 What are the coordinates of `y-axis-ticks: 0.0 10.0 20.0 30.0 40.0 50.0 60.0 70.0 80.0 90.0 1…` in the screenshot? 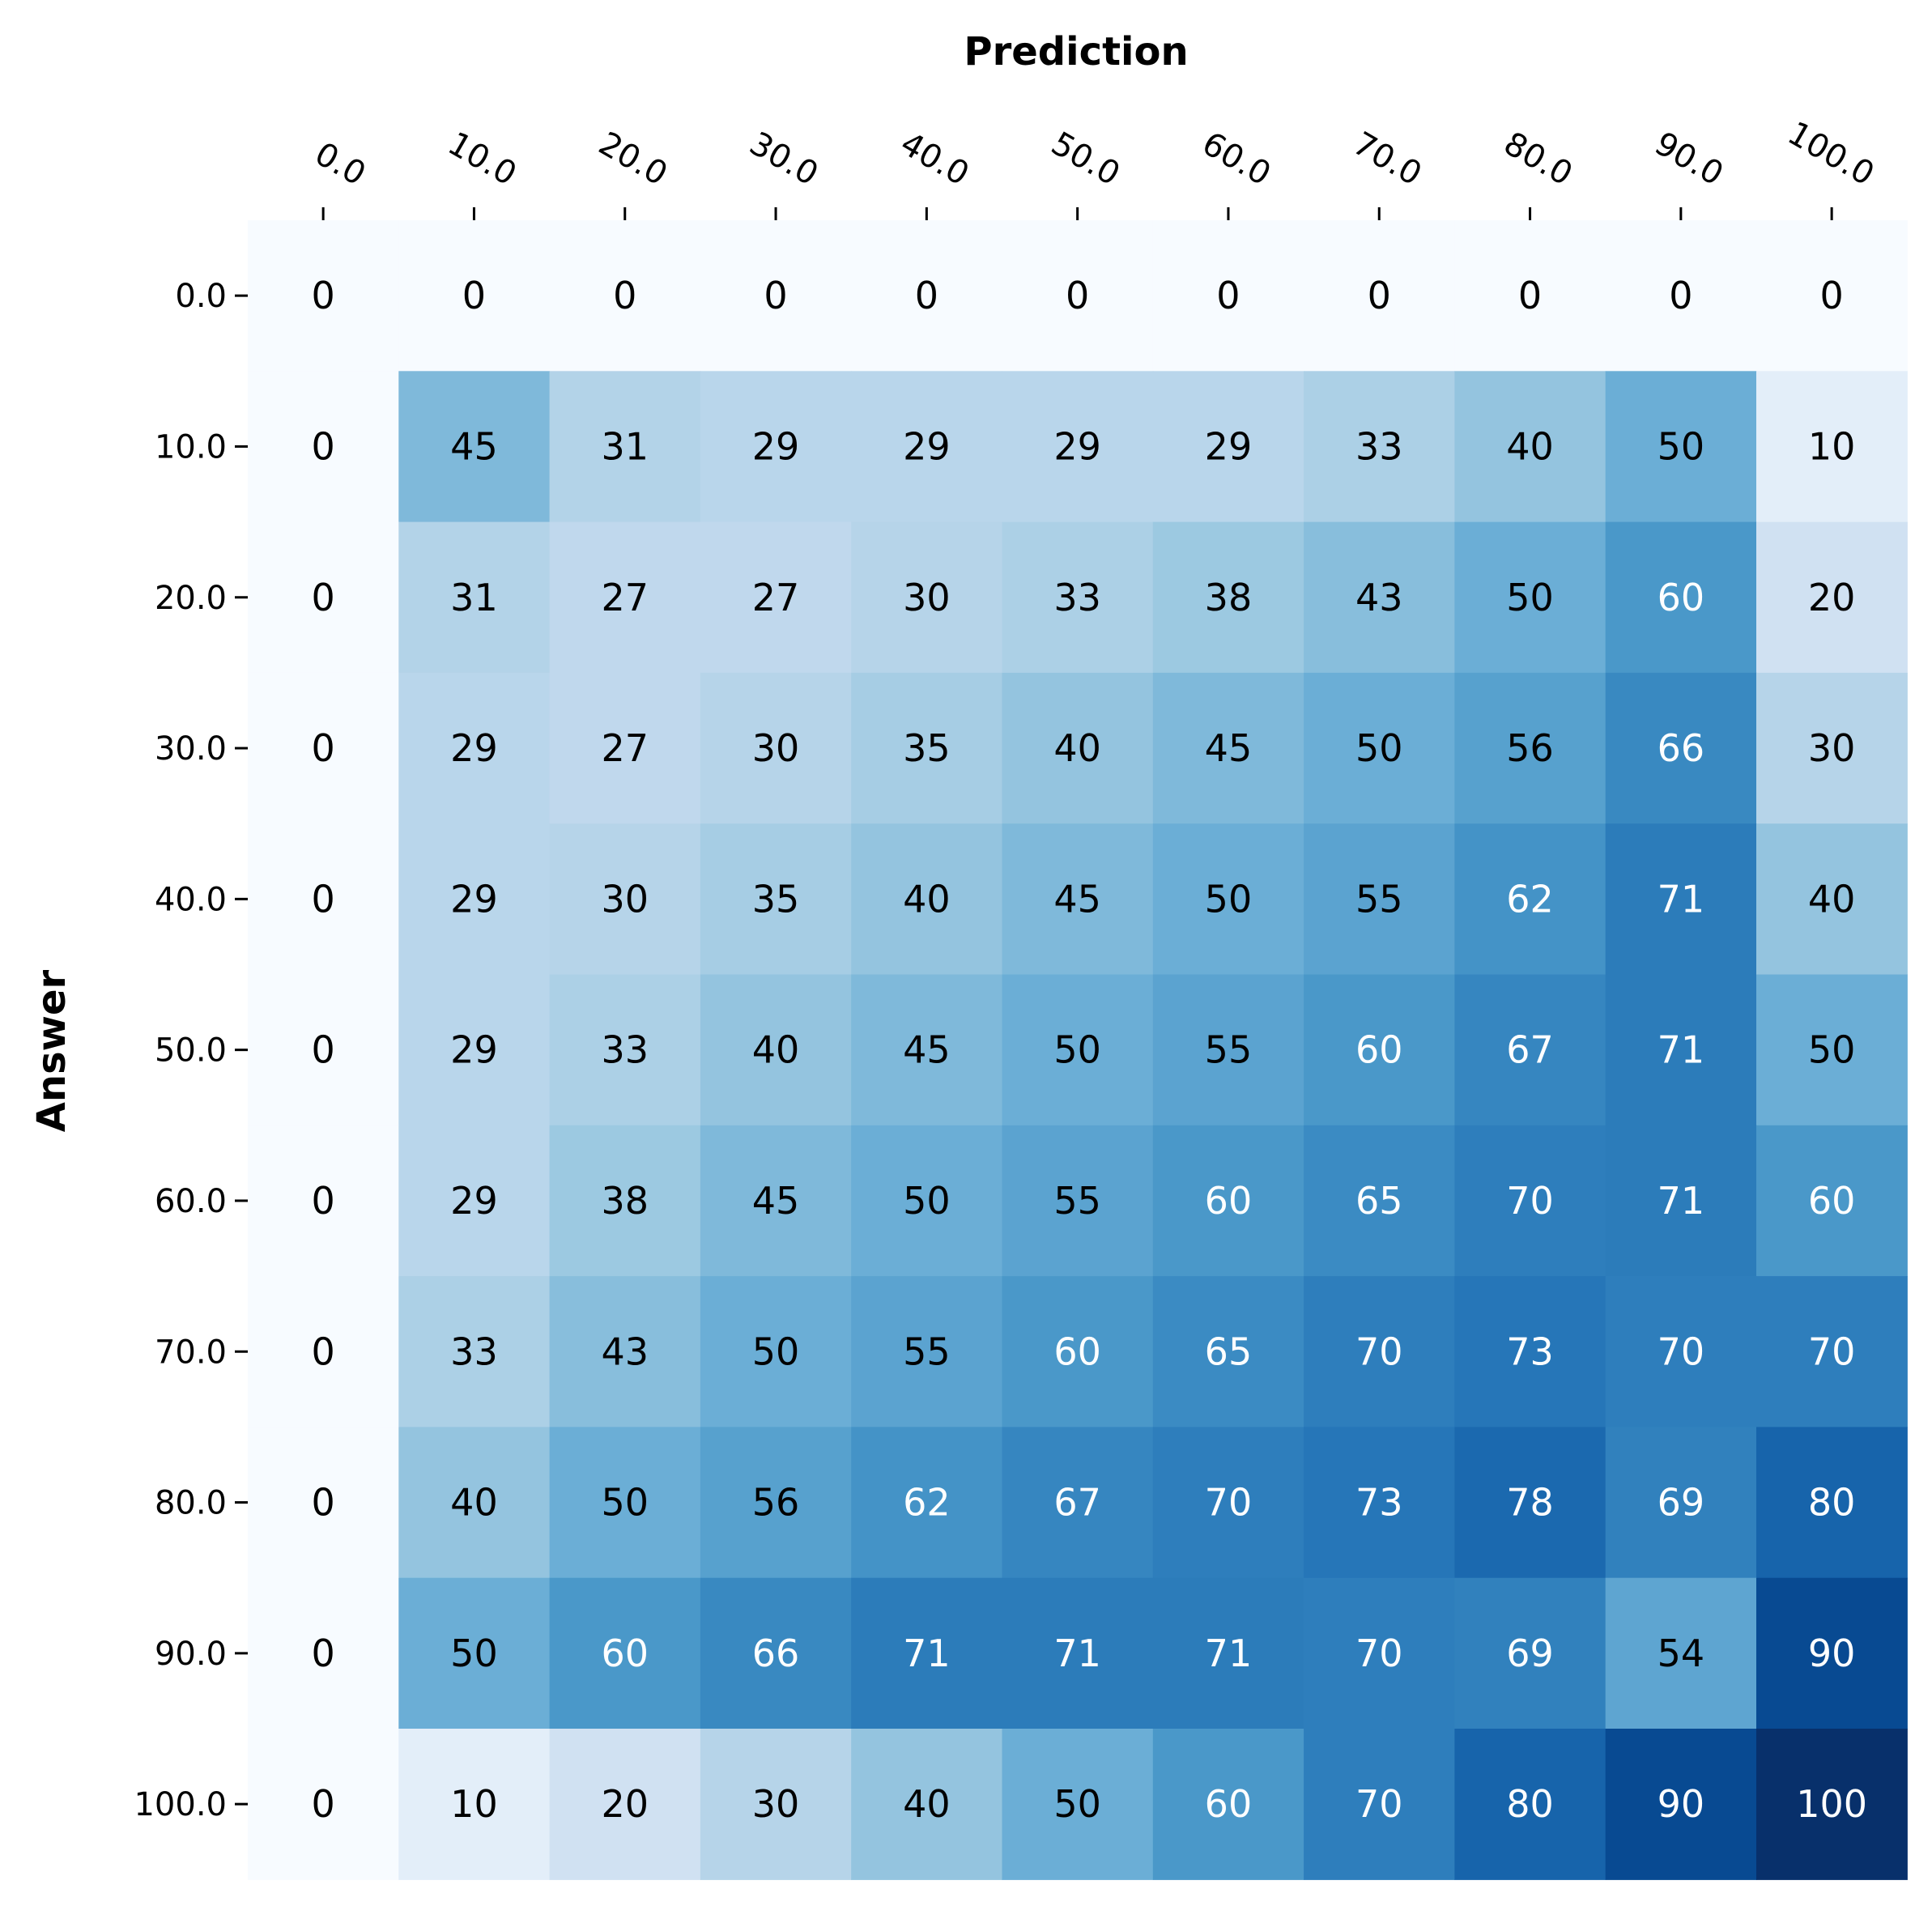 It's located at (191, 1050).